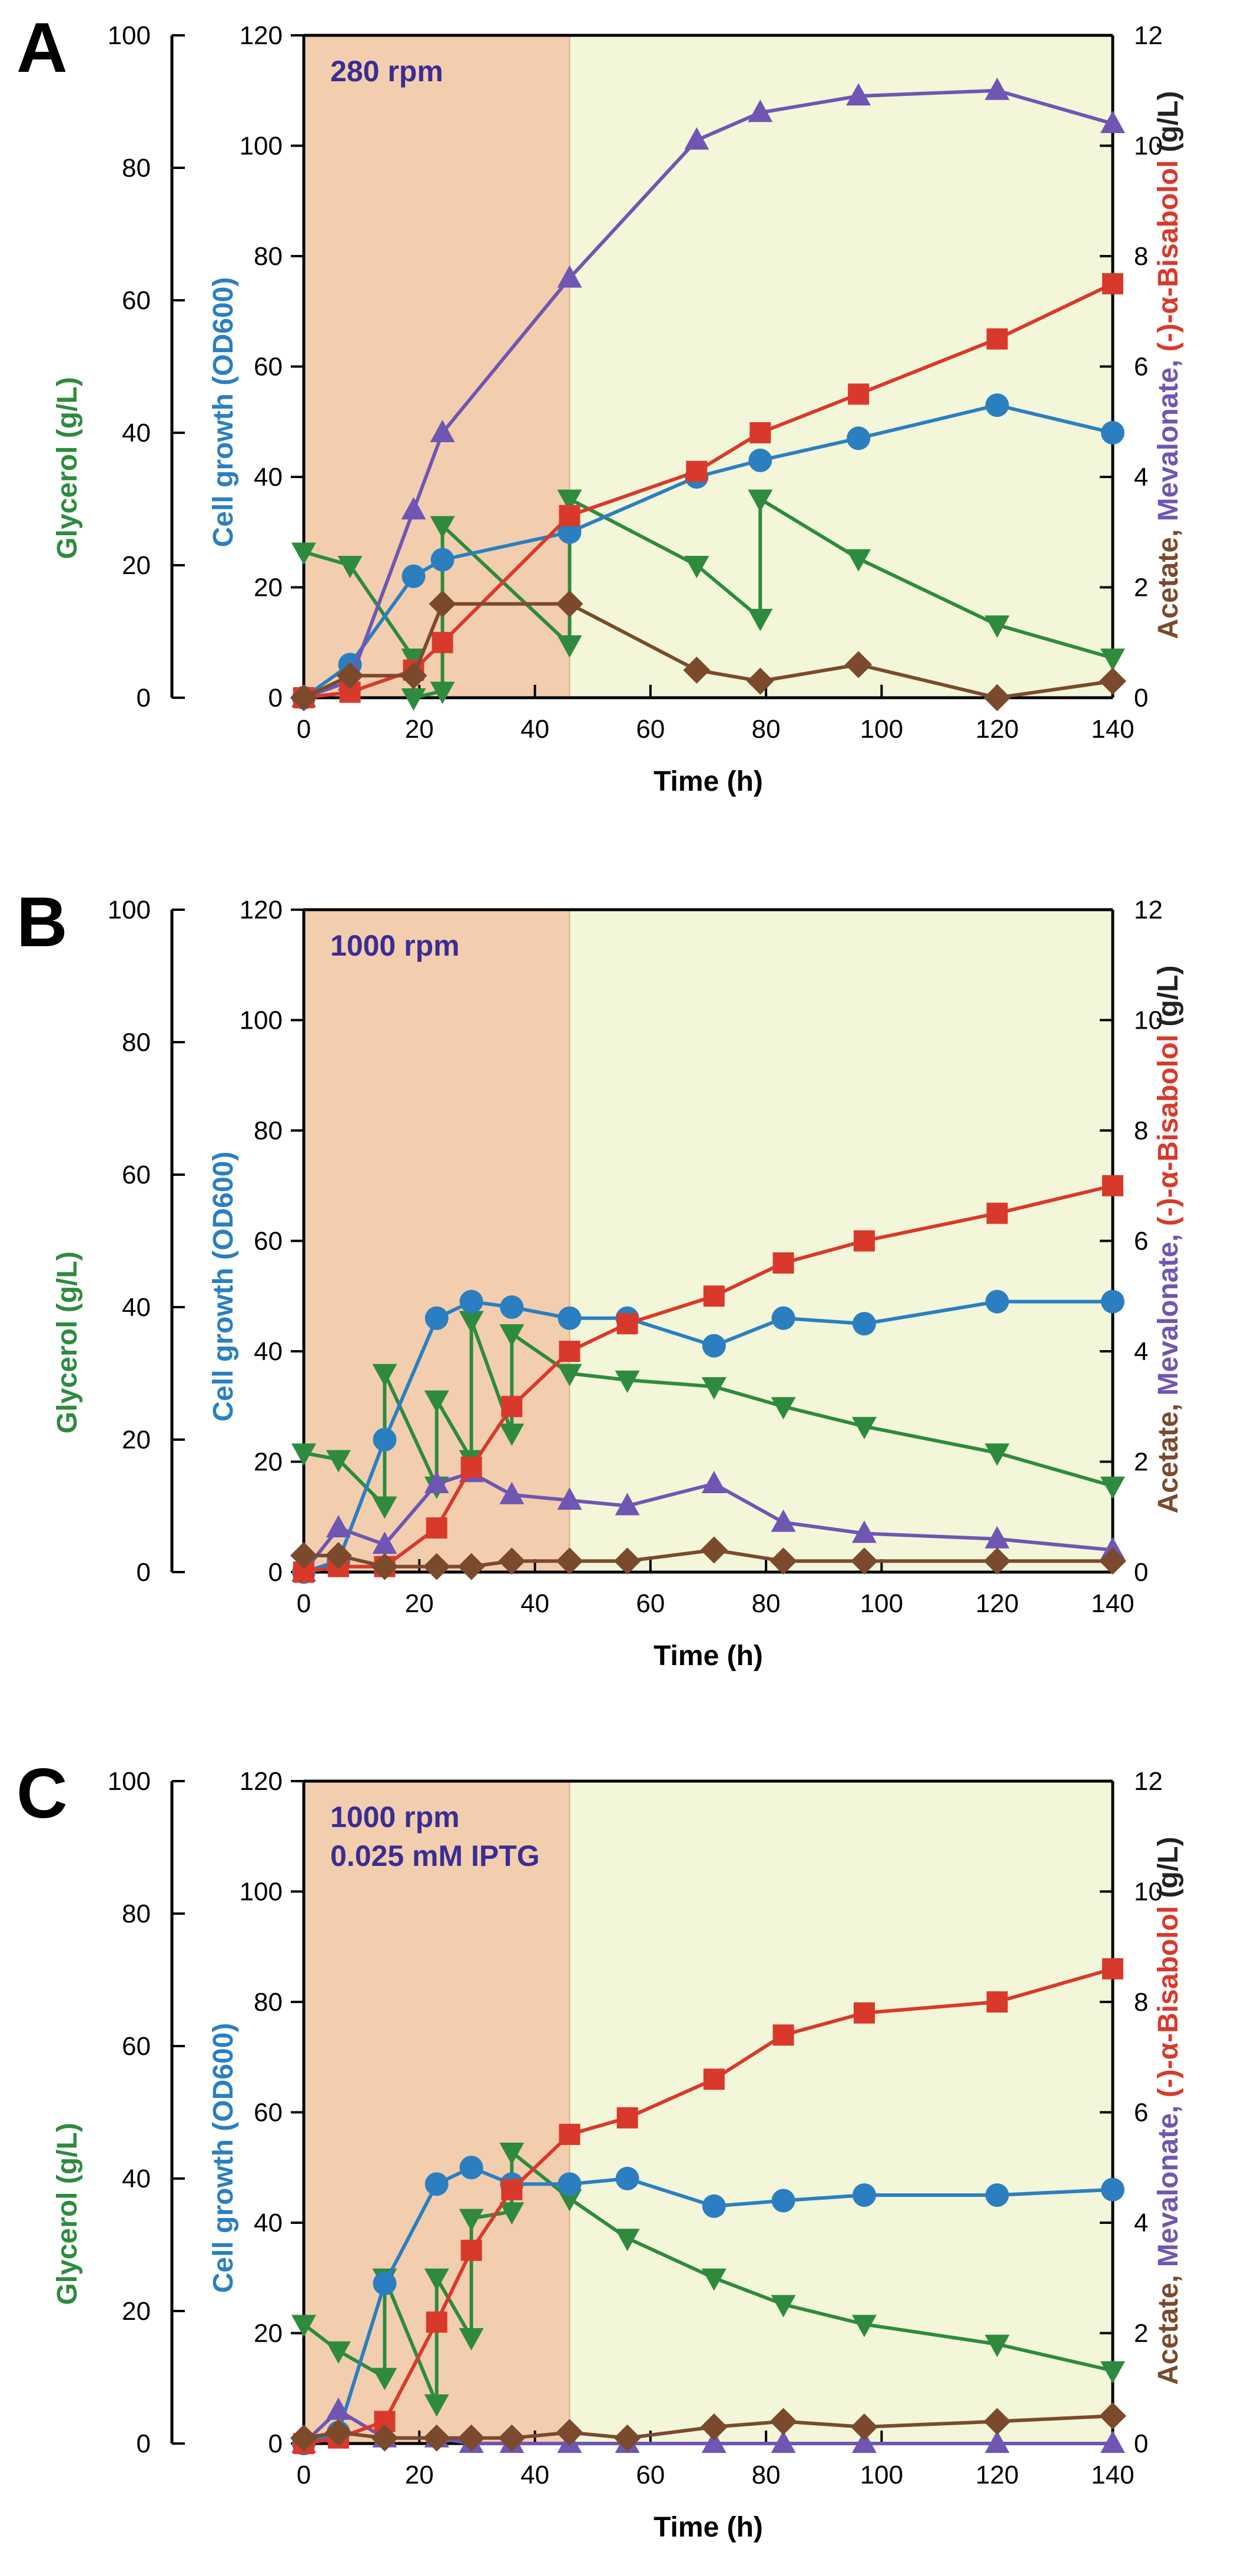 Image resolution: width=1244 pixels, height=2576 pixels. What do you see at coordinates (42, 922) in the screenshot?
I see `panel-letter: B` at bounding box center [42, 922].